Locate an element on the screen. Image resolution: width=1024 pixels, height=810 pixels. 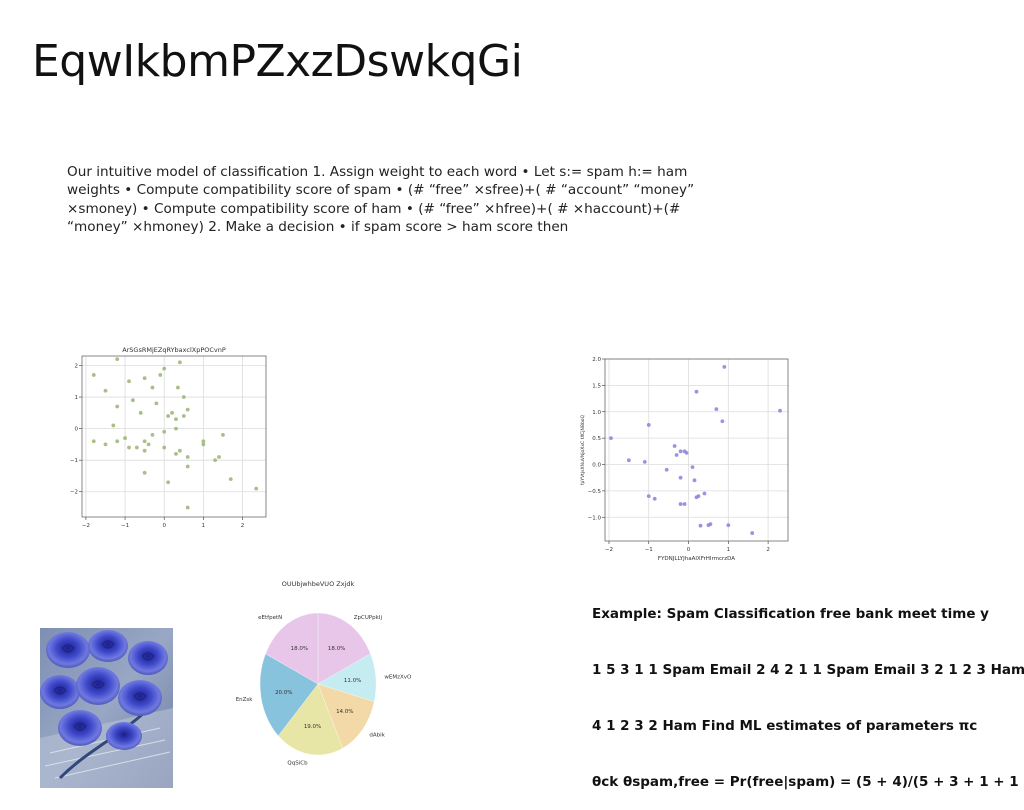
pie-percent-label: 20.0% is located at coordinates (283, 693).